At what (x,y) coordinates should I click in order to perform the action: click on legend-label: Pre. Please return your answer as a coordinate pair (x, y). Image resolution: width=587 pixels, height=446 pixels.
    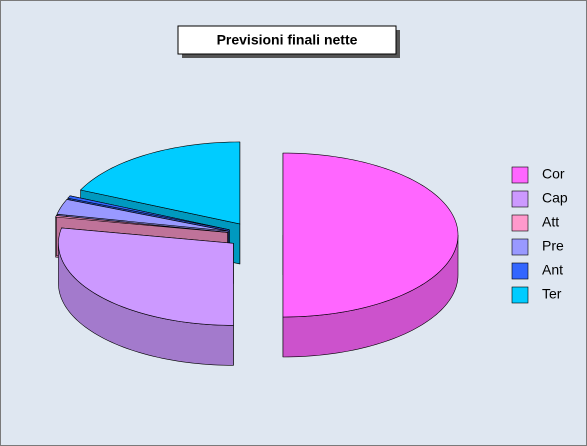
    Looking at the image, I should click on (553, 246).